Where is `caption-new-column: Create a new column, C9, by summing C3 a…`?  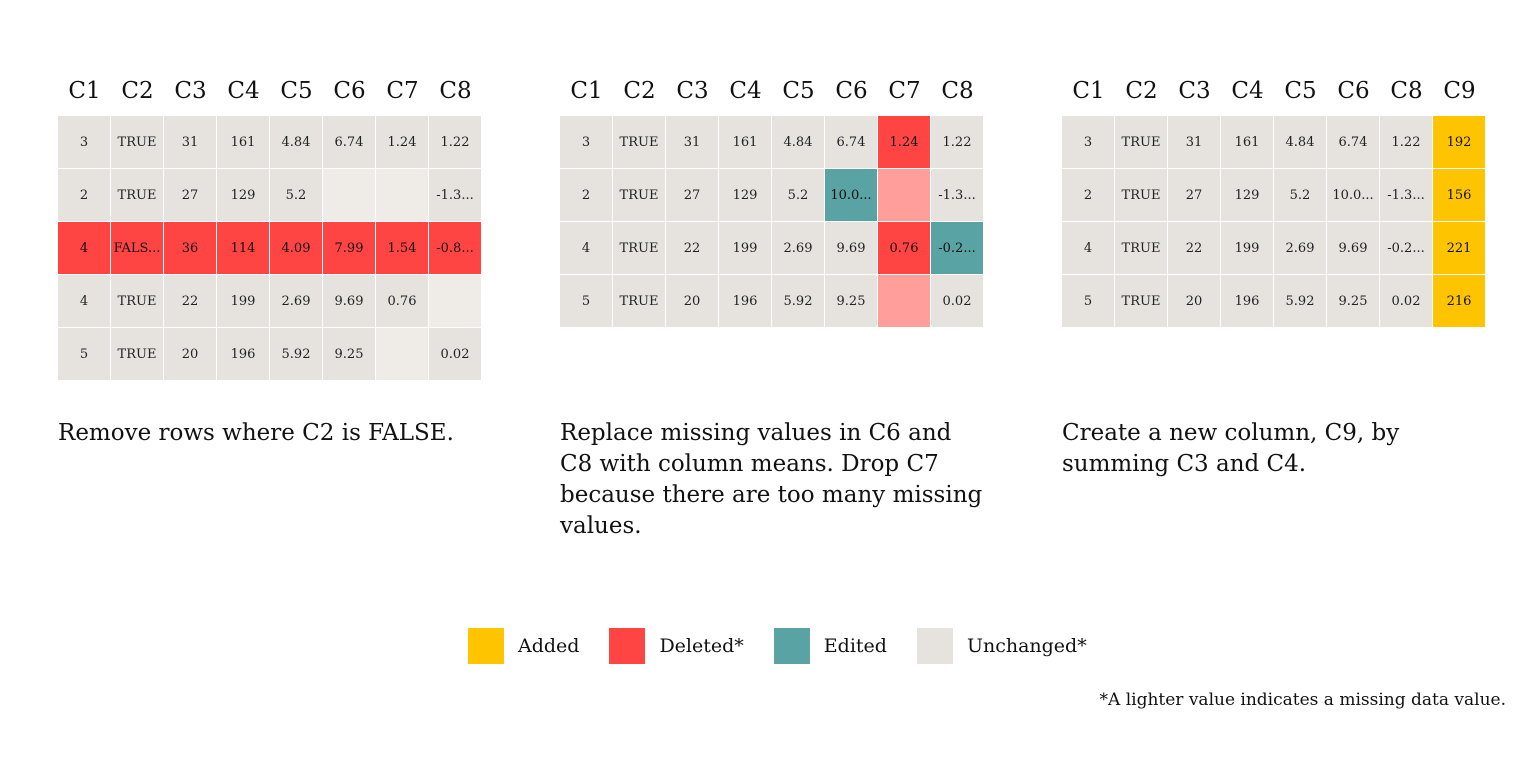
caption-new-column: Create a new column, C9, by summing C3 a… is located at coordinates (1231, 448).